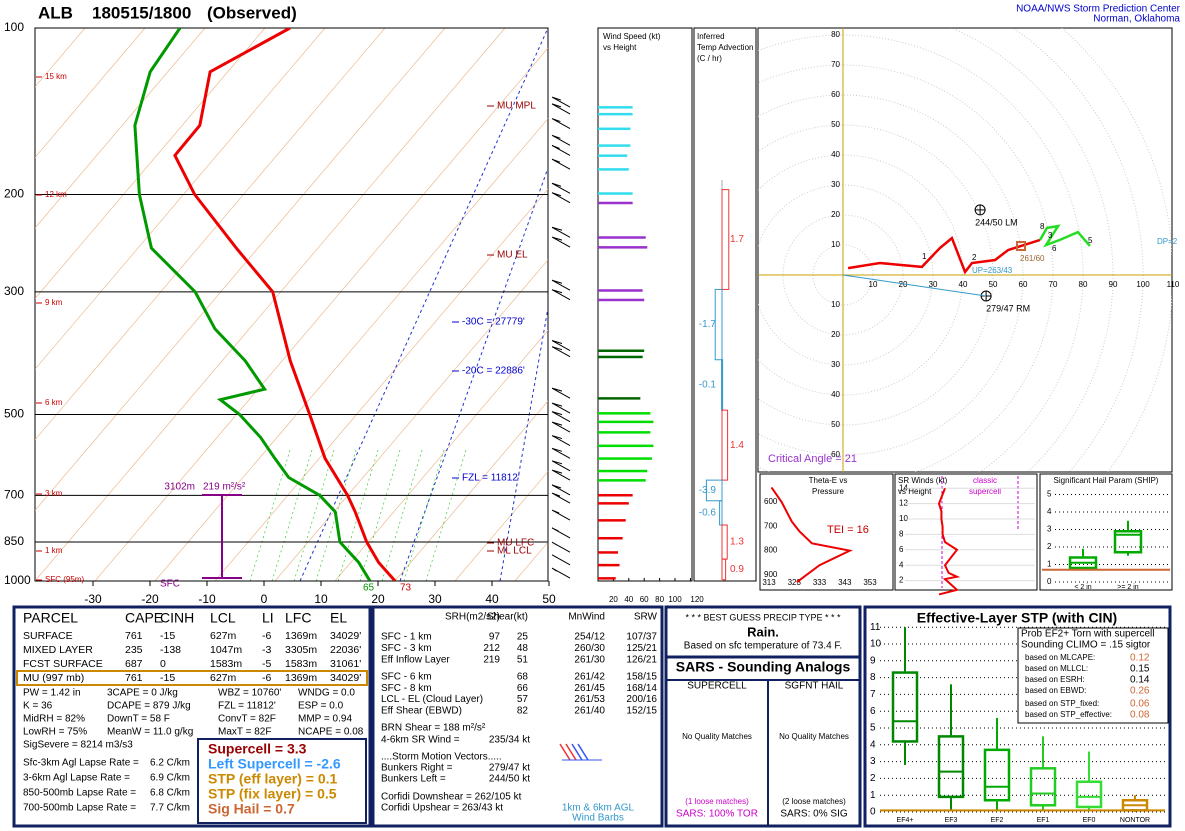 Image resolution: width=1185 pixels, height=831 pixels. Describe the element at coordinates (717, 686) in the screenshot. I see `sars-head: SUPERCELL` at that location.